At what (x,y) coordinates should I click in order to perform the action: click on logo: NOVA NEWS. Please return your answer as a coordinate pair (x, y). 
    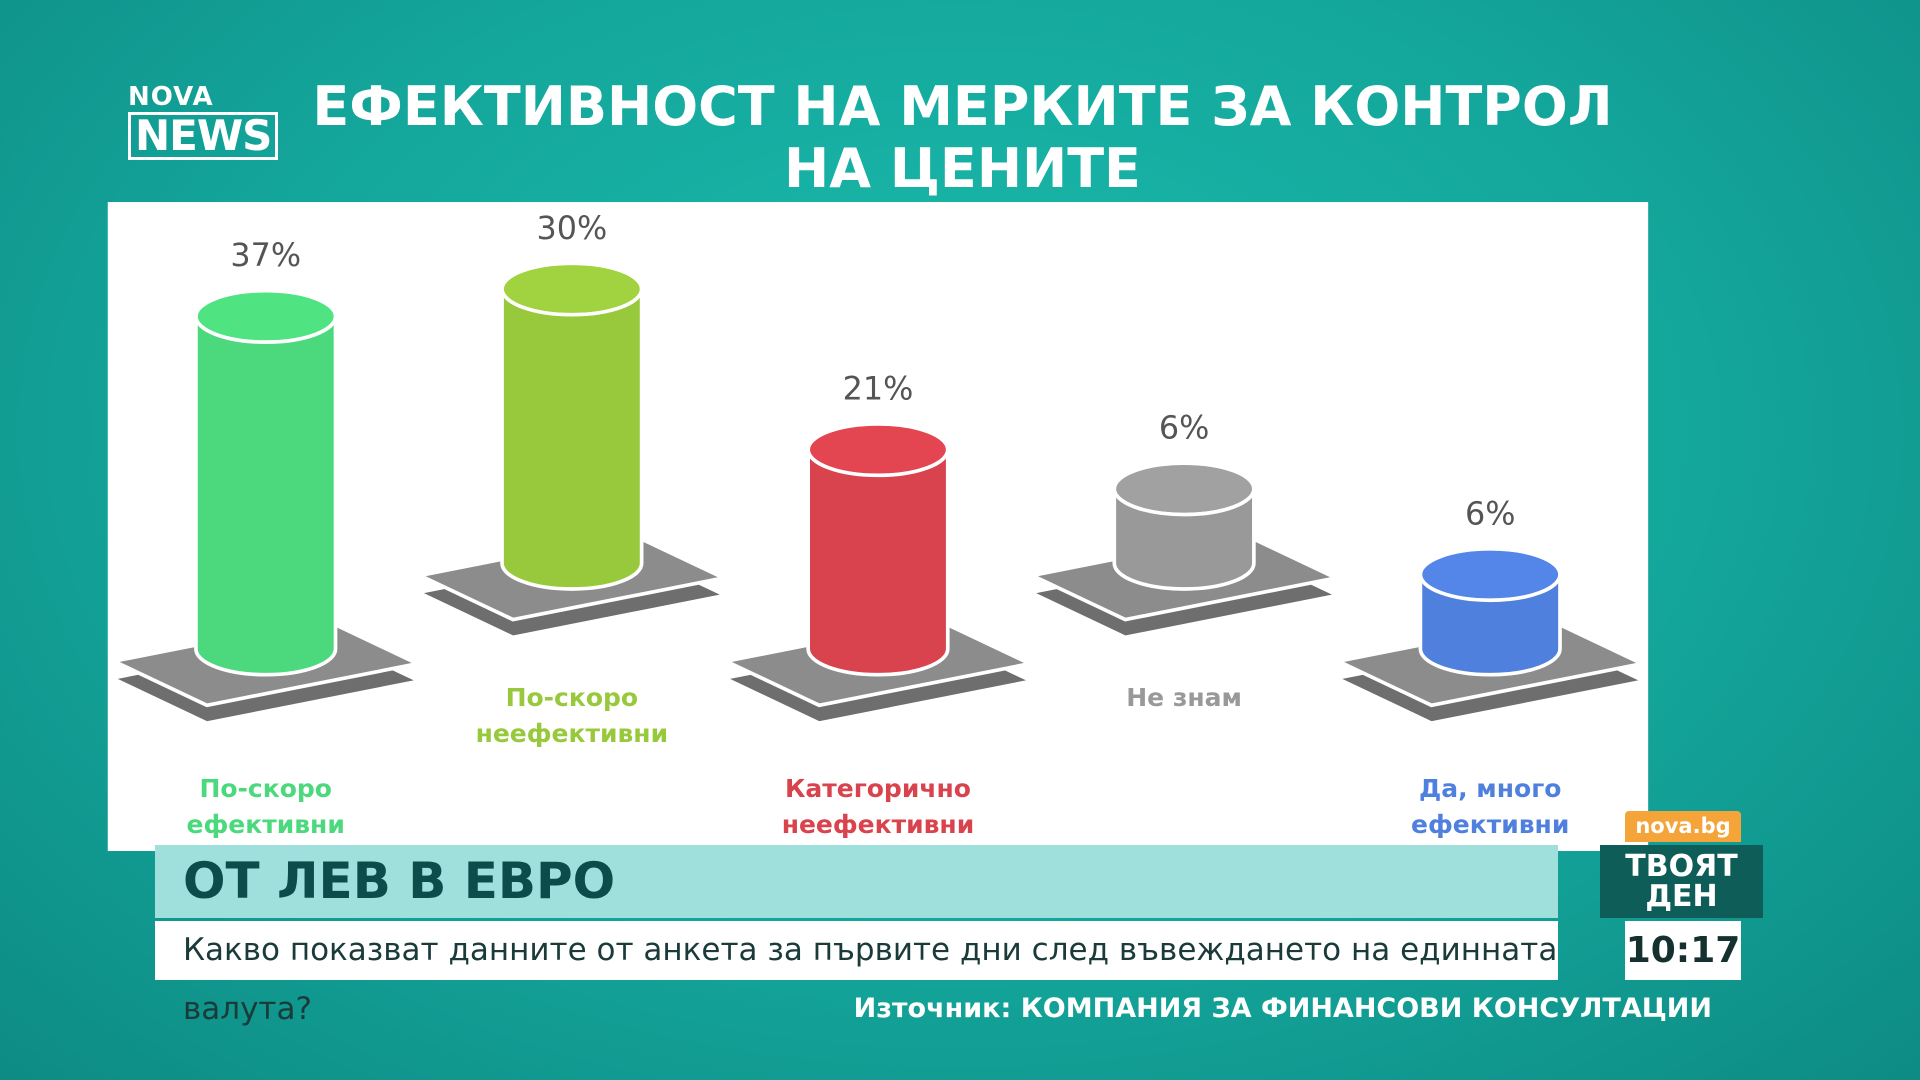
    Looking at the image, I should click on (203, 121).